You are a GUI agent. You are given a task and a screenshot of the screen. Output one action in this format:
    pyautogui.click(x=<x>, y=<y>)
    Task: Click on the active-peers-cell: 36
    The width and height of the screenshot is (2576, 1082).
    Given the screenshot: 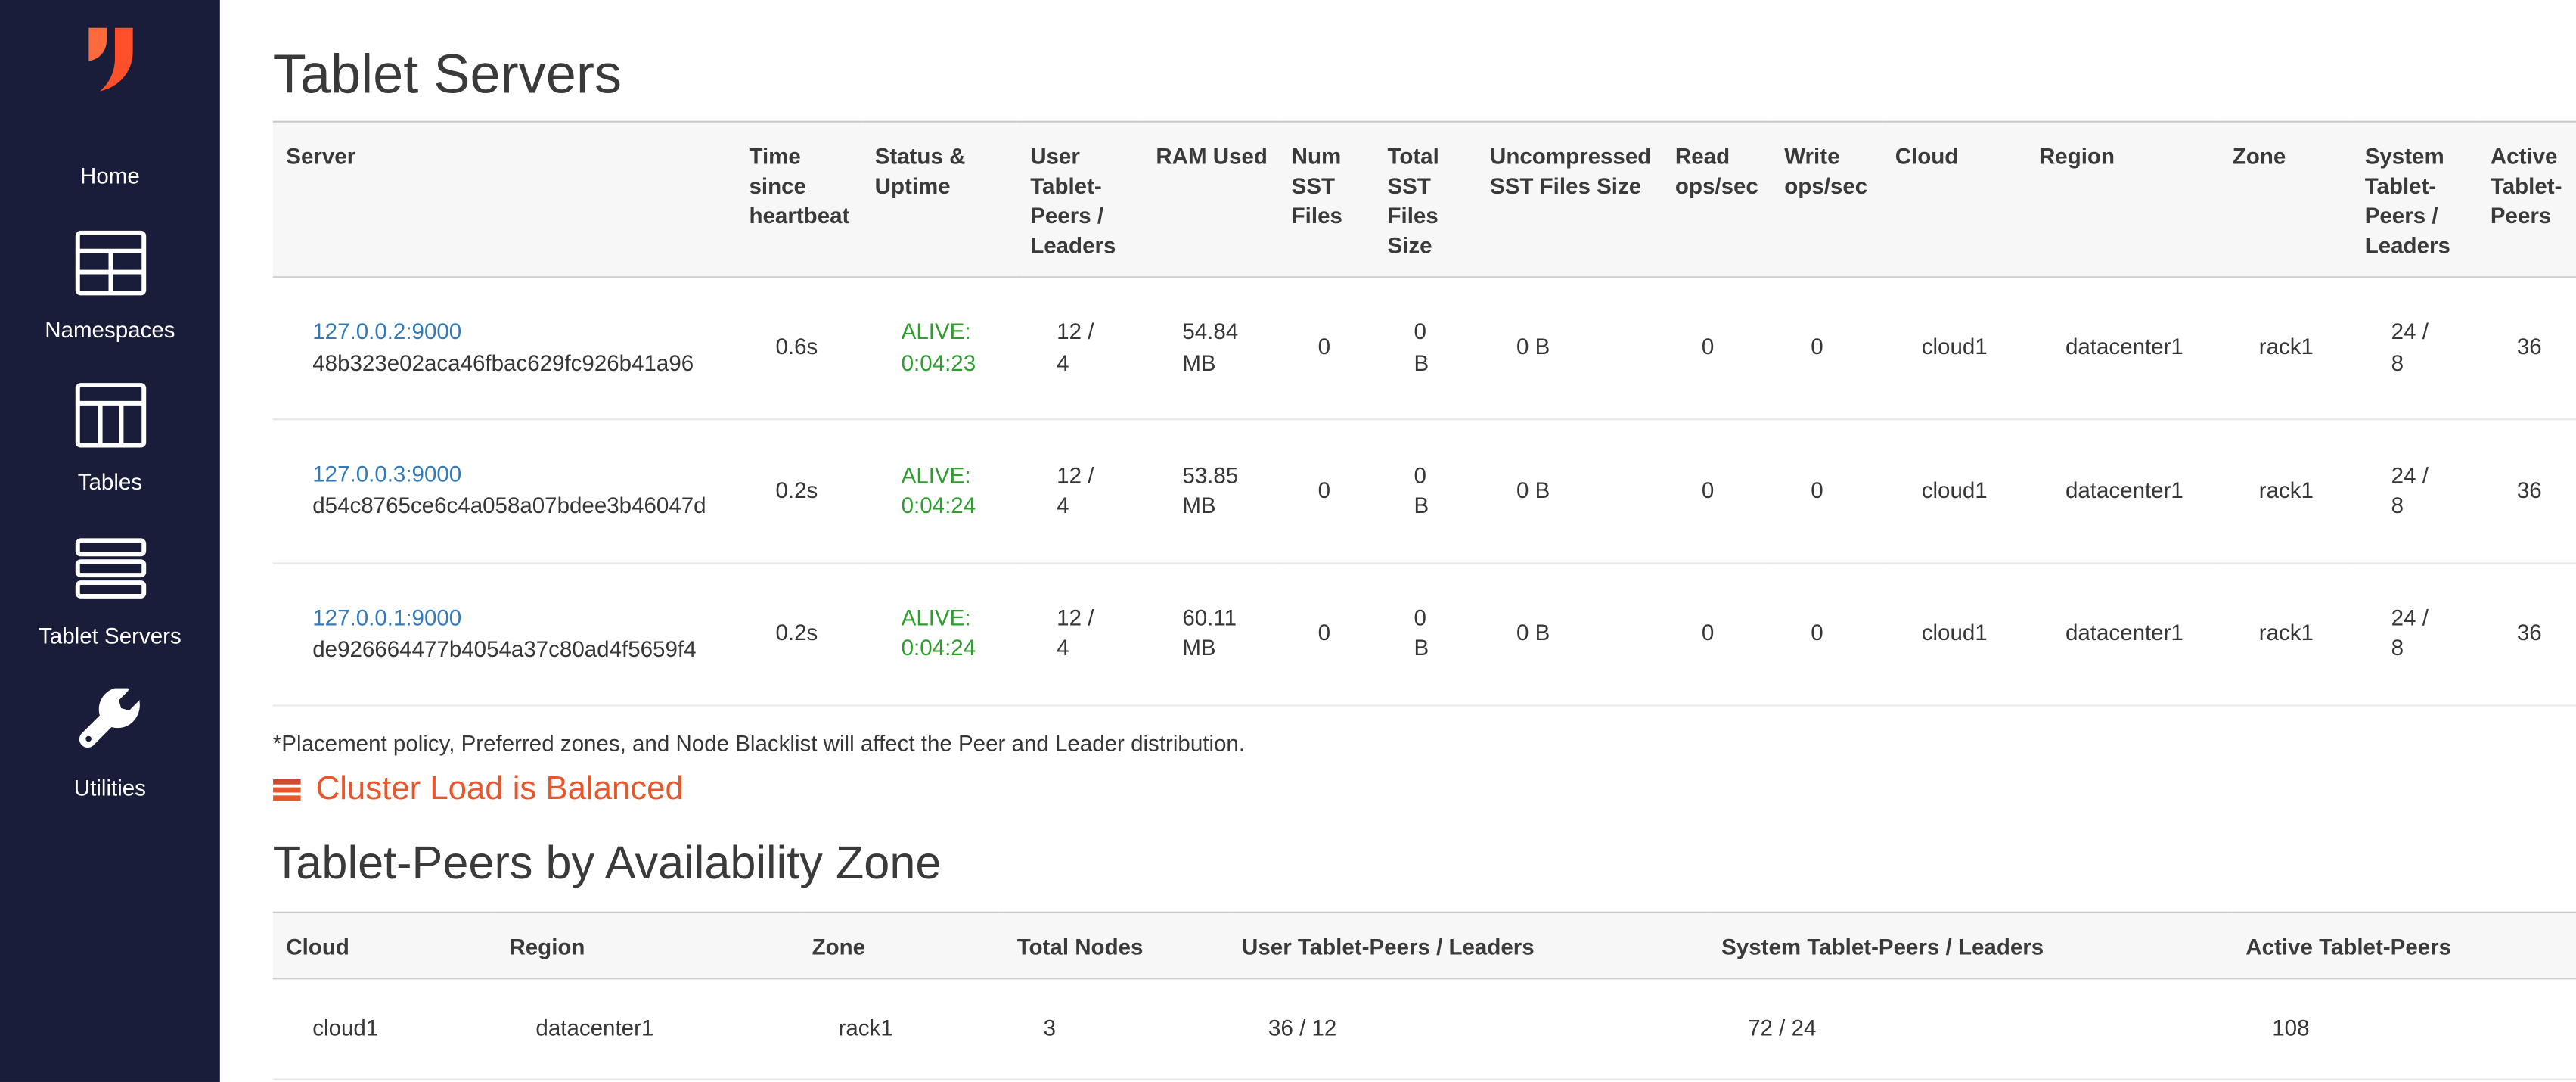 What is the action you would take?
    pyautogui.click(x=2526, y=635)
    